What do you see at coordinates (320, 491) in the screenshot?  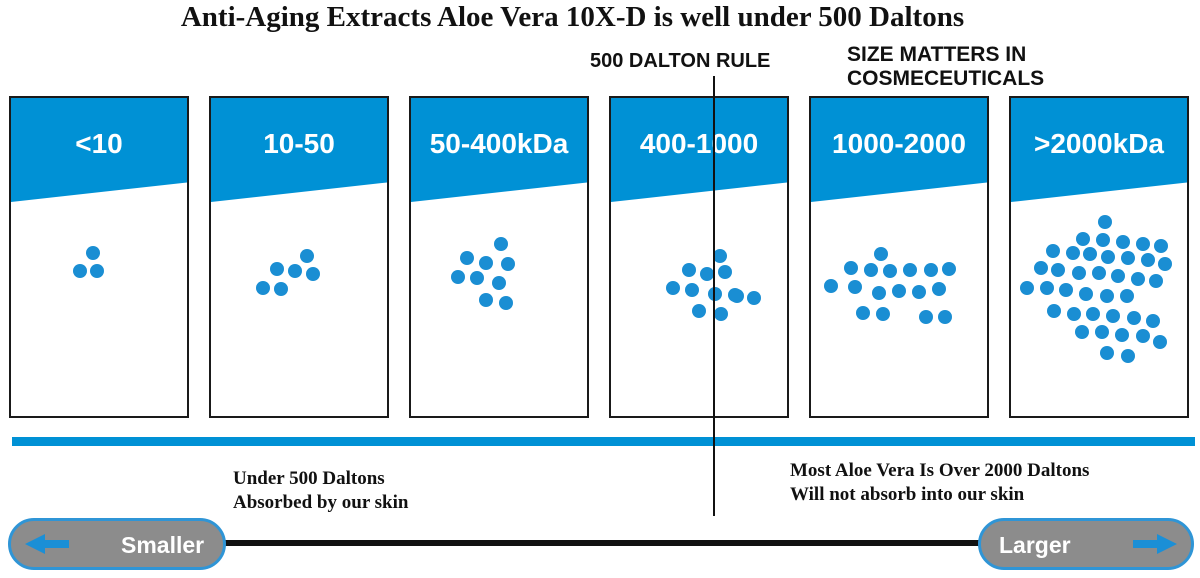 I see `absorbed-note: Under 500 Daltons Absorbed by our skin` at bounding box center [320, 491].